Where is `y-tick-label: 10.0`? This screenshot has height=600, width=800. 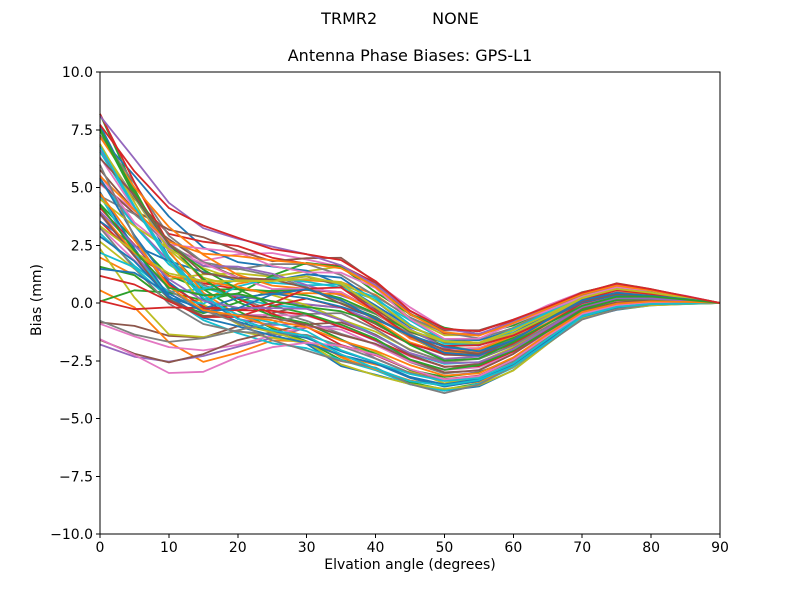
y-tick-label: 10.0 is located at coordinates (77, 73).